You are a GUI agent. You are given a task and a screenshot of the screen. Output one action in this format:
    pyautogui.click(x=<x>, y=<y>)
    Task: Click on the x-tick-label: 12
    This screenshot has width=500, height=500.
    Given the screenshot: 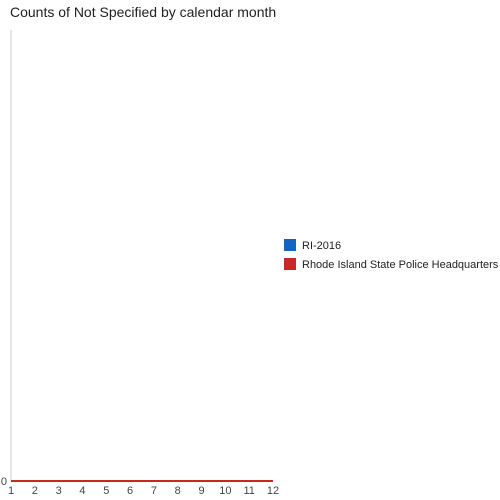 What is the action you would take?
    pyautogui.click(x=273, y=491)
    